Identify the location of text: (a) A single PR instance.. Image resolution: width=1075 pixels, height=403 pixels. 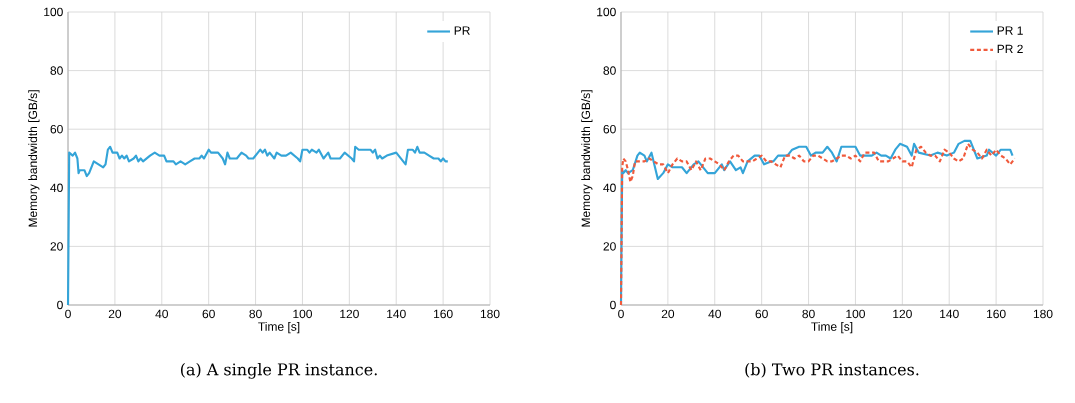
(278, 371).